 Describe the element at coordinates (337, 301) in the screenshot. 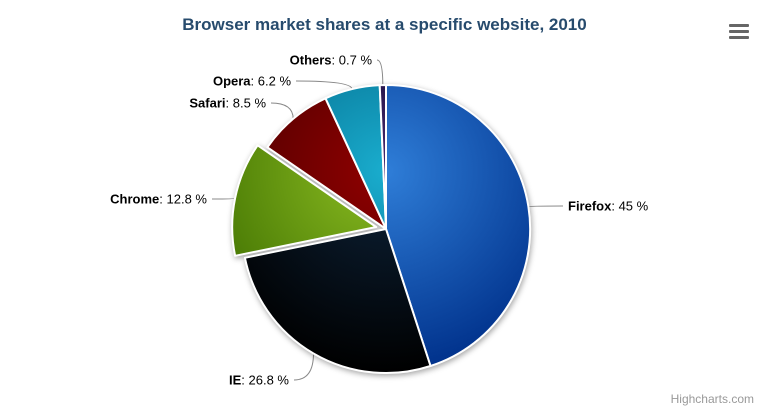

I see `pie-slice-ie` at that location.